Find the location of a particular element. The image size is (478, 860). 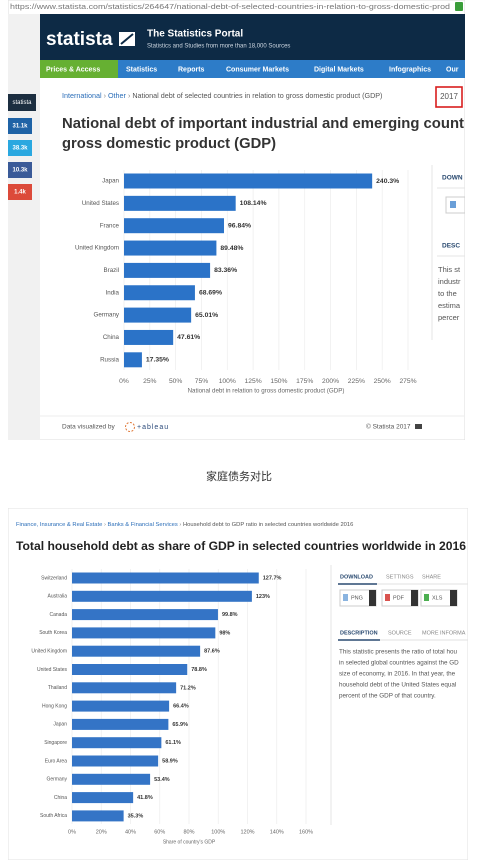

value-label: 99.8% is located at coordinates (230, 615).